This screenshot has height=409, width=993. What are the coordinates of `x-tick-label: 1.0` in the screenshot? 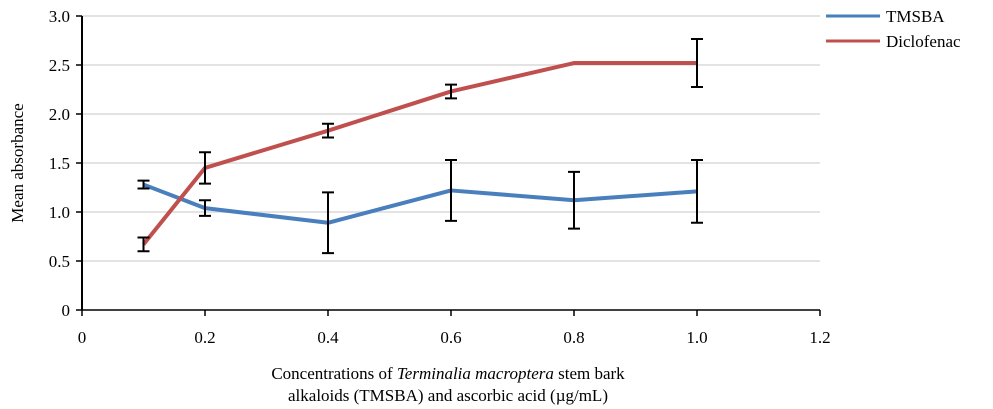 It's located at (696, 337).